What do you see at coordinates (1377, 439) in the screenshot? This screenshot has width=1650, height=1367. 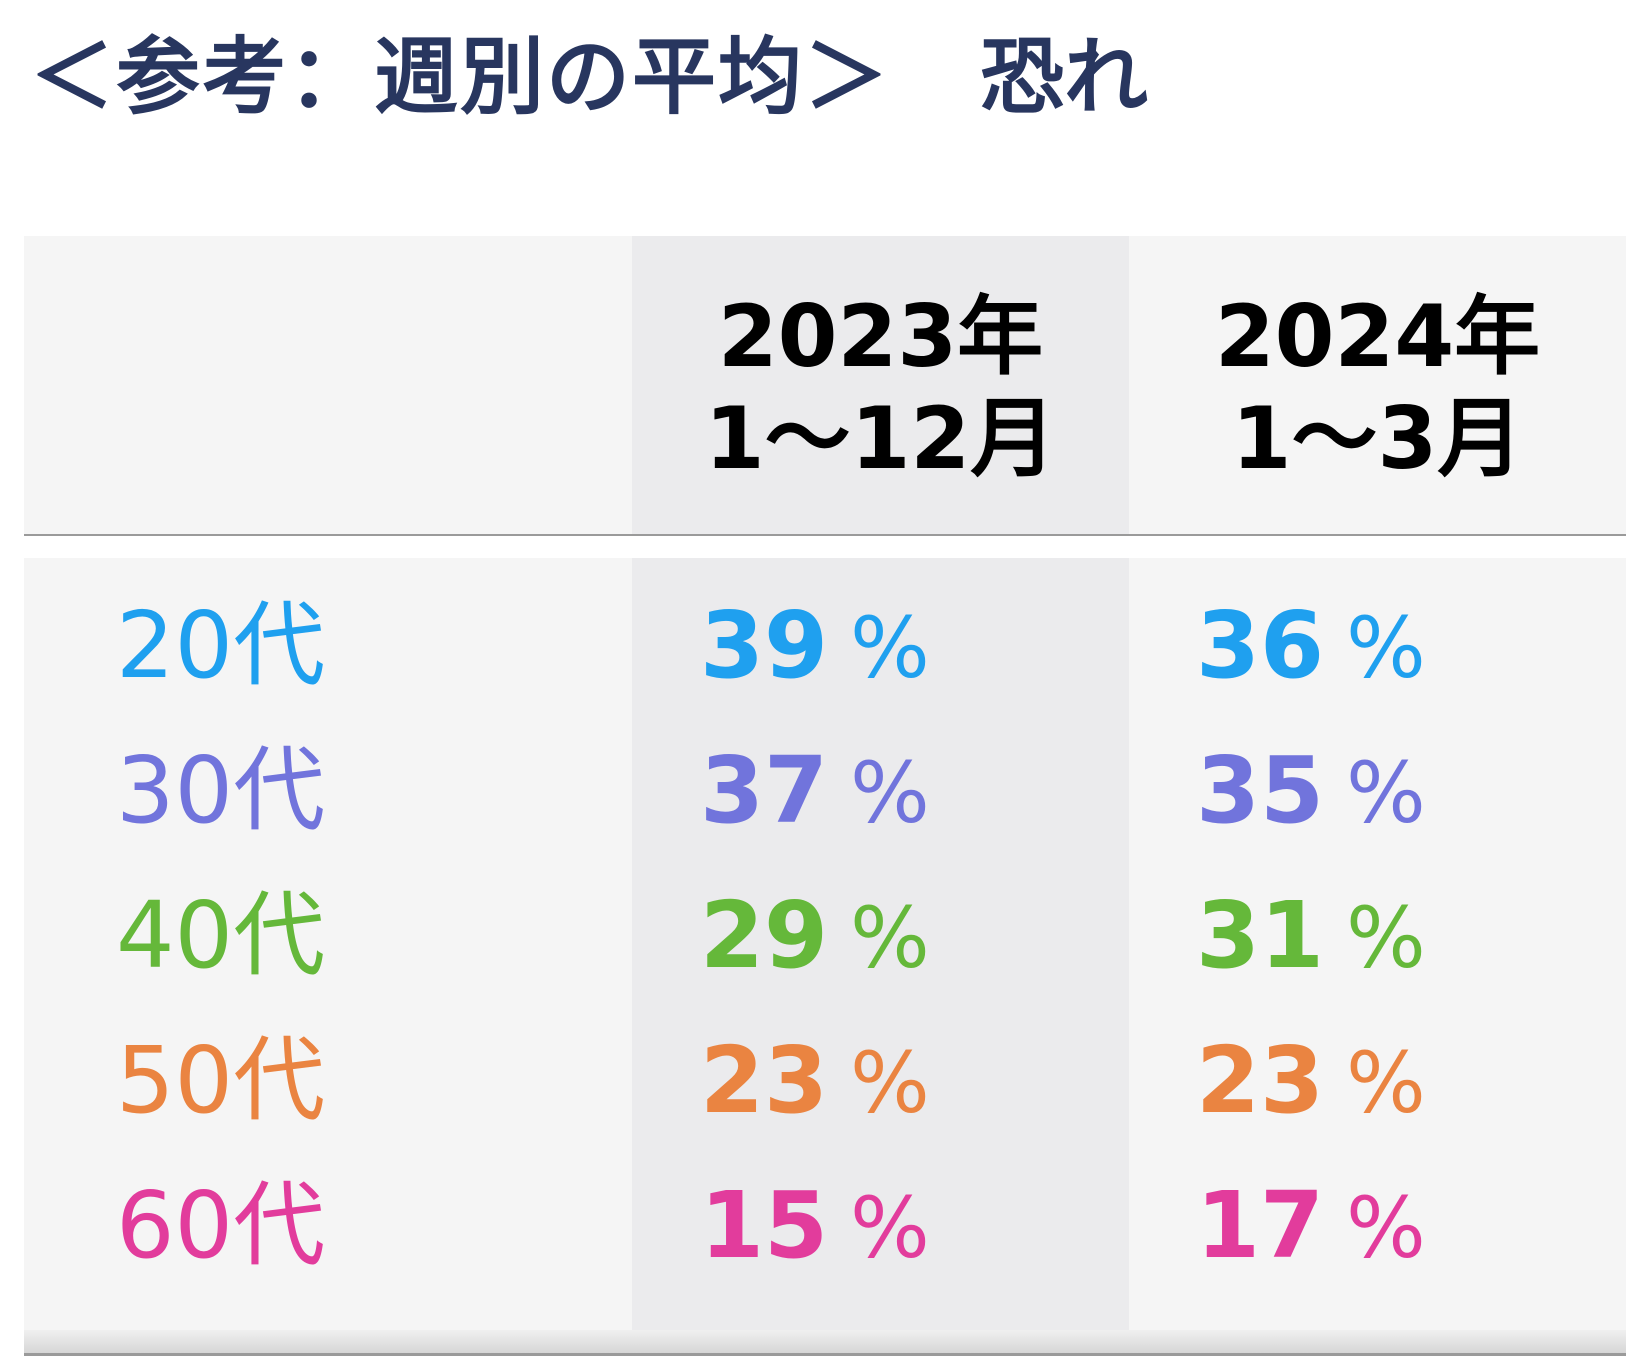 I see `column-header-months: 1〜3月` at bounding box center [1377, 439].